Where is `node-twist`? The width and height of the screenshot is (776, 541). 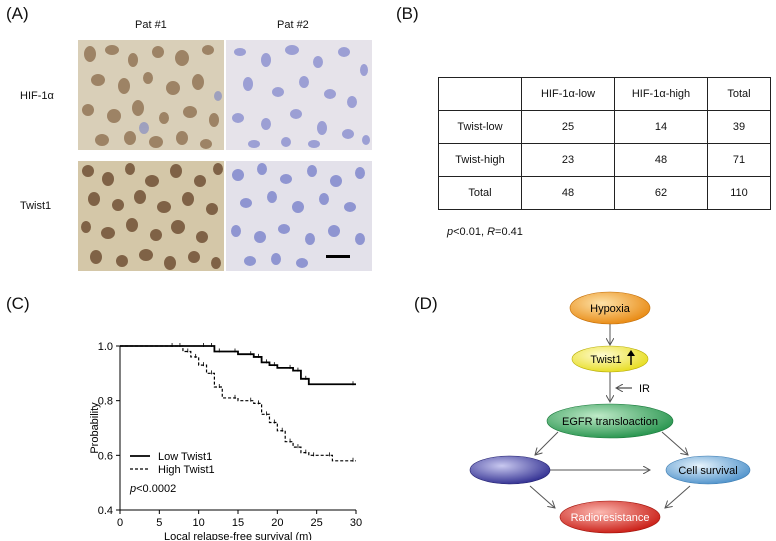
node-twist is located at coordinates (610, 359).